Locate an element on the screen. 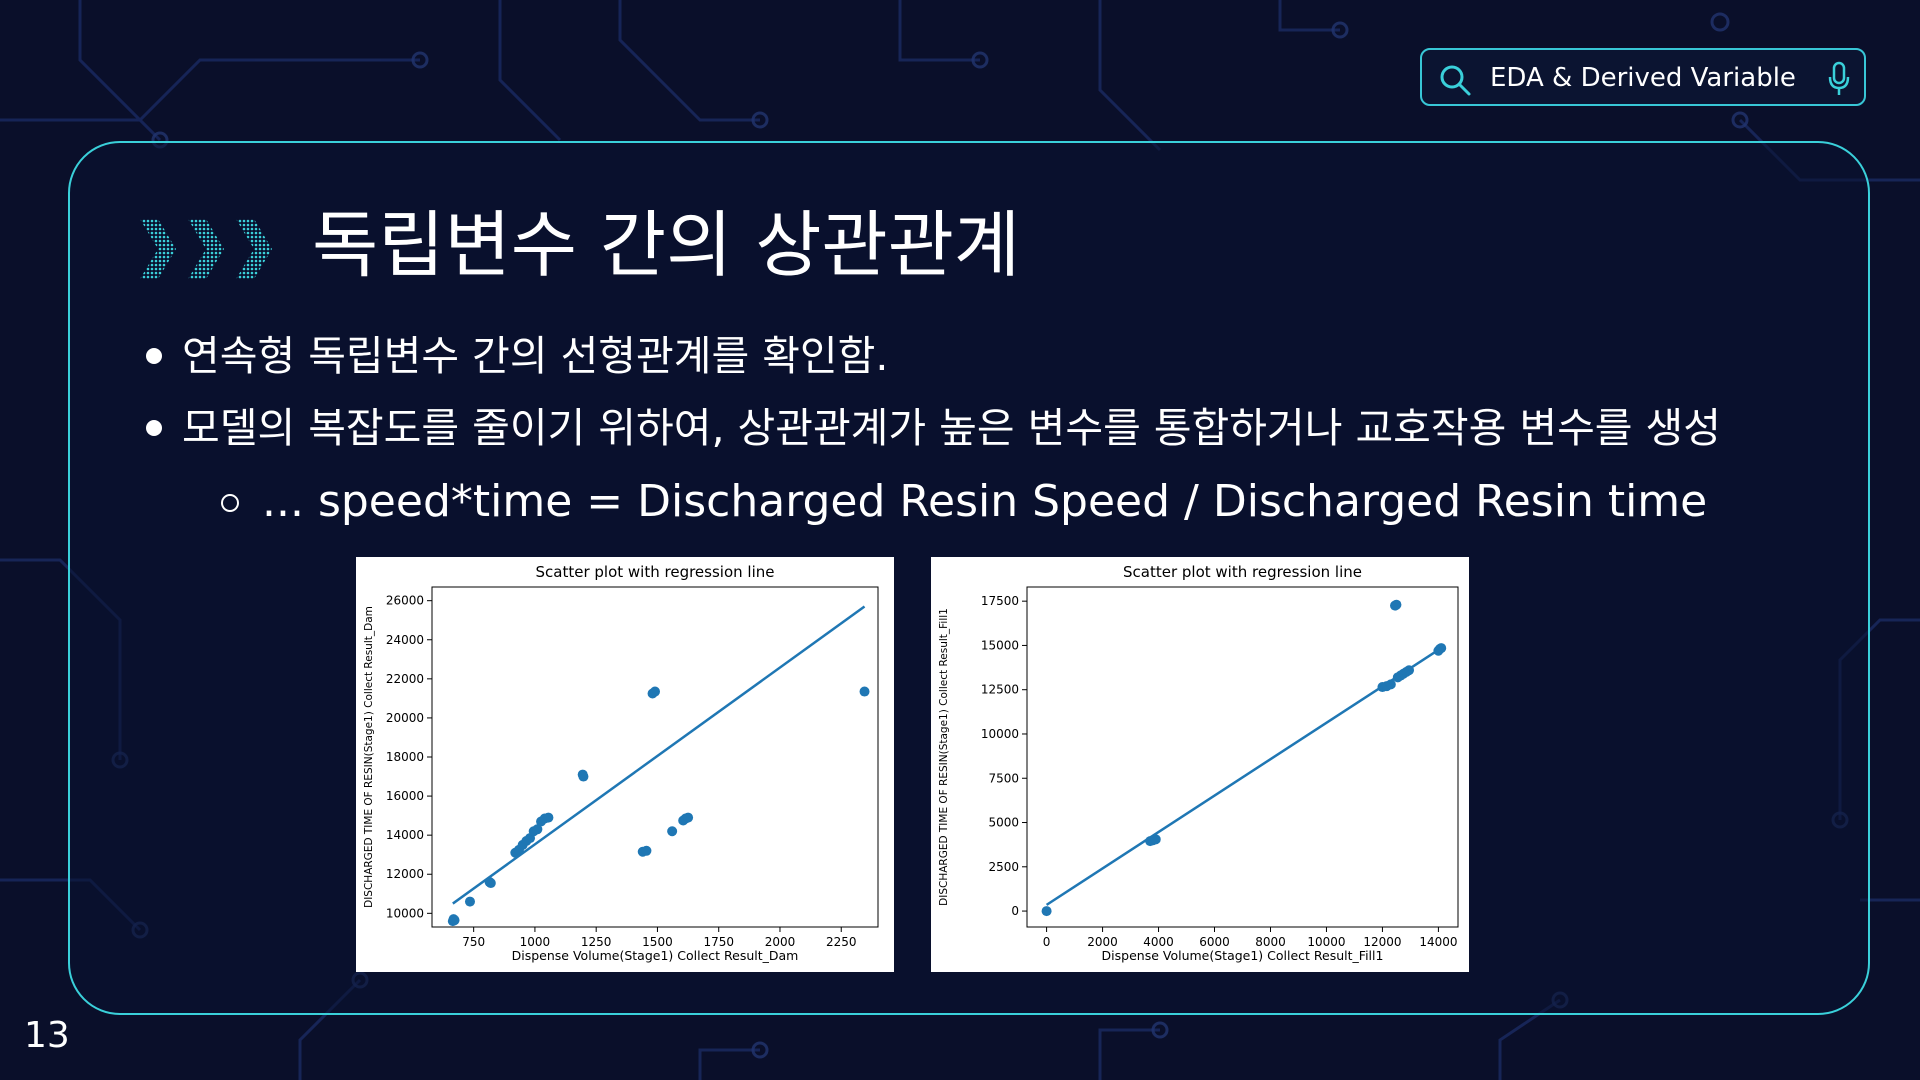 The width and height of the screenshot is (1920, 1080). bullet-1: 연속형 독립변수 간의 선형관계를 확인함. is located at coordinates (535, 356).